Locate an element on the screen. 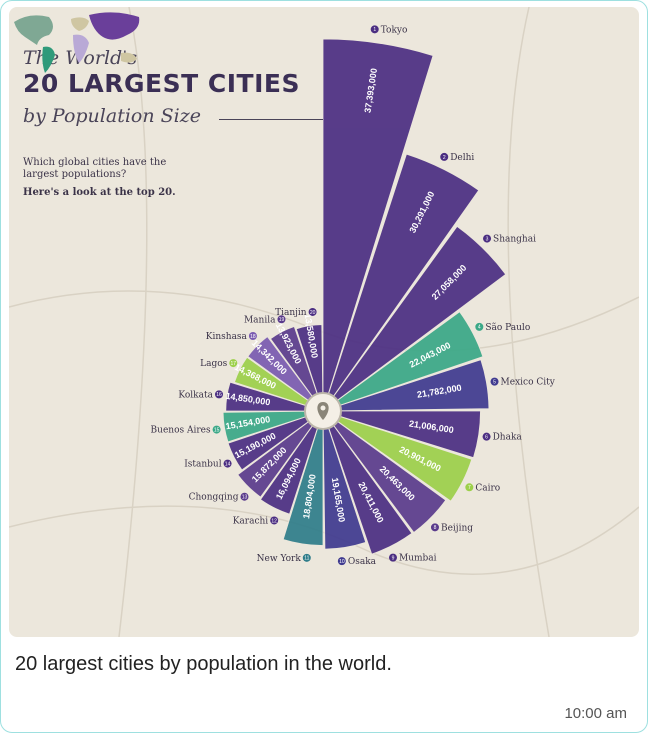  world-map-icon is located at coordinates (77, 42).